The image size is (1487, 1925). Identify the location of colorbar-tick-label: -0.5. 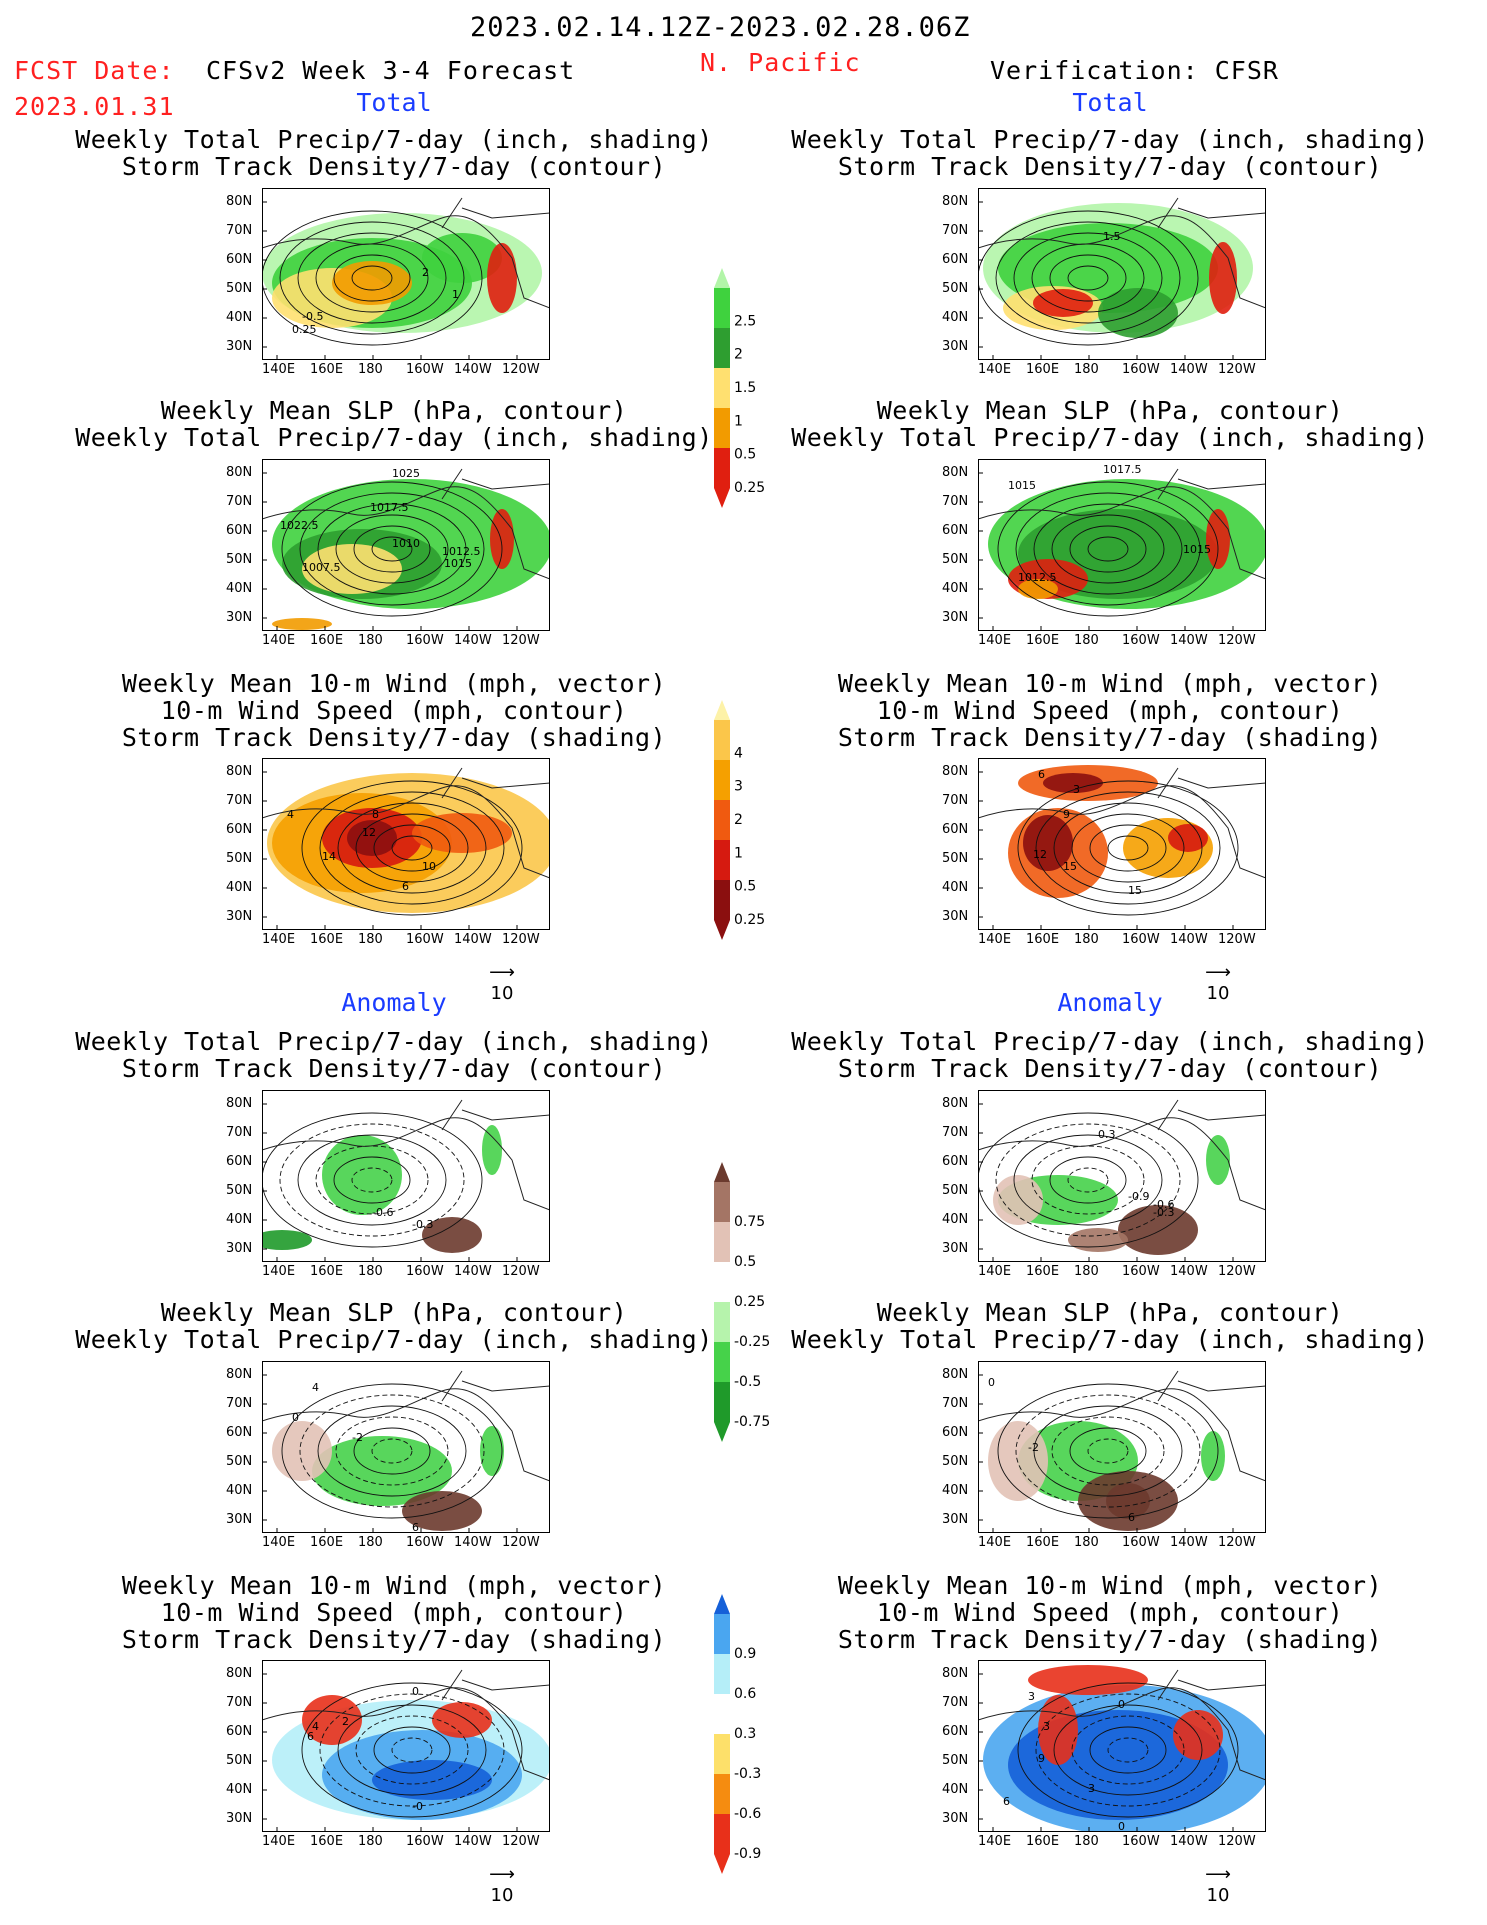
(747, 1382).